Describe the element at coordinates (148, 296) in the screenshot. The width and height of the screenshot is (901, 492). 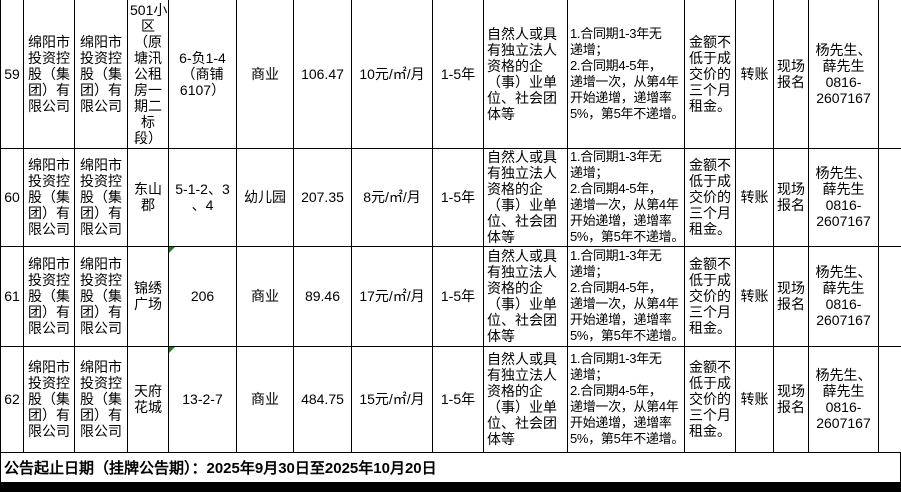
I see `cell-community: 锦绣 广场` at that location.